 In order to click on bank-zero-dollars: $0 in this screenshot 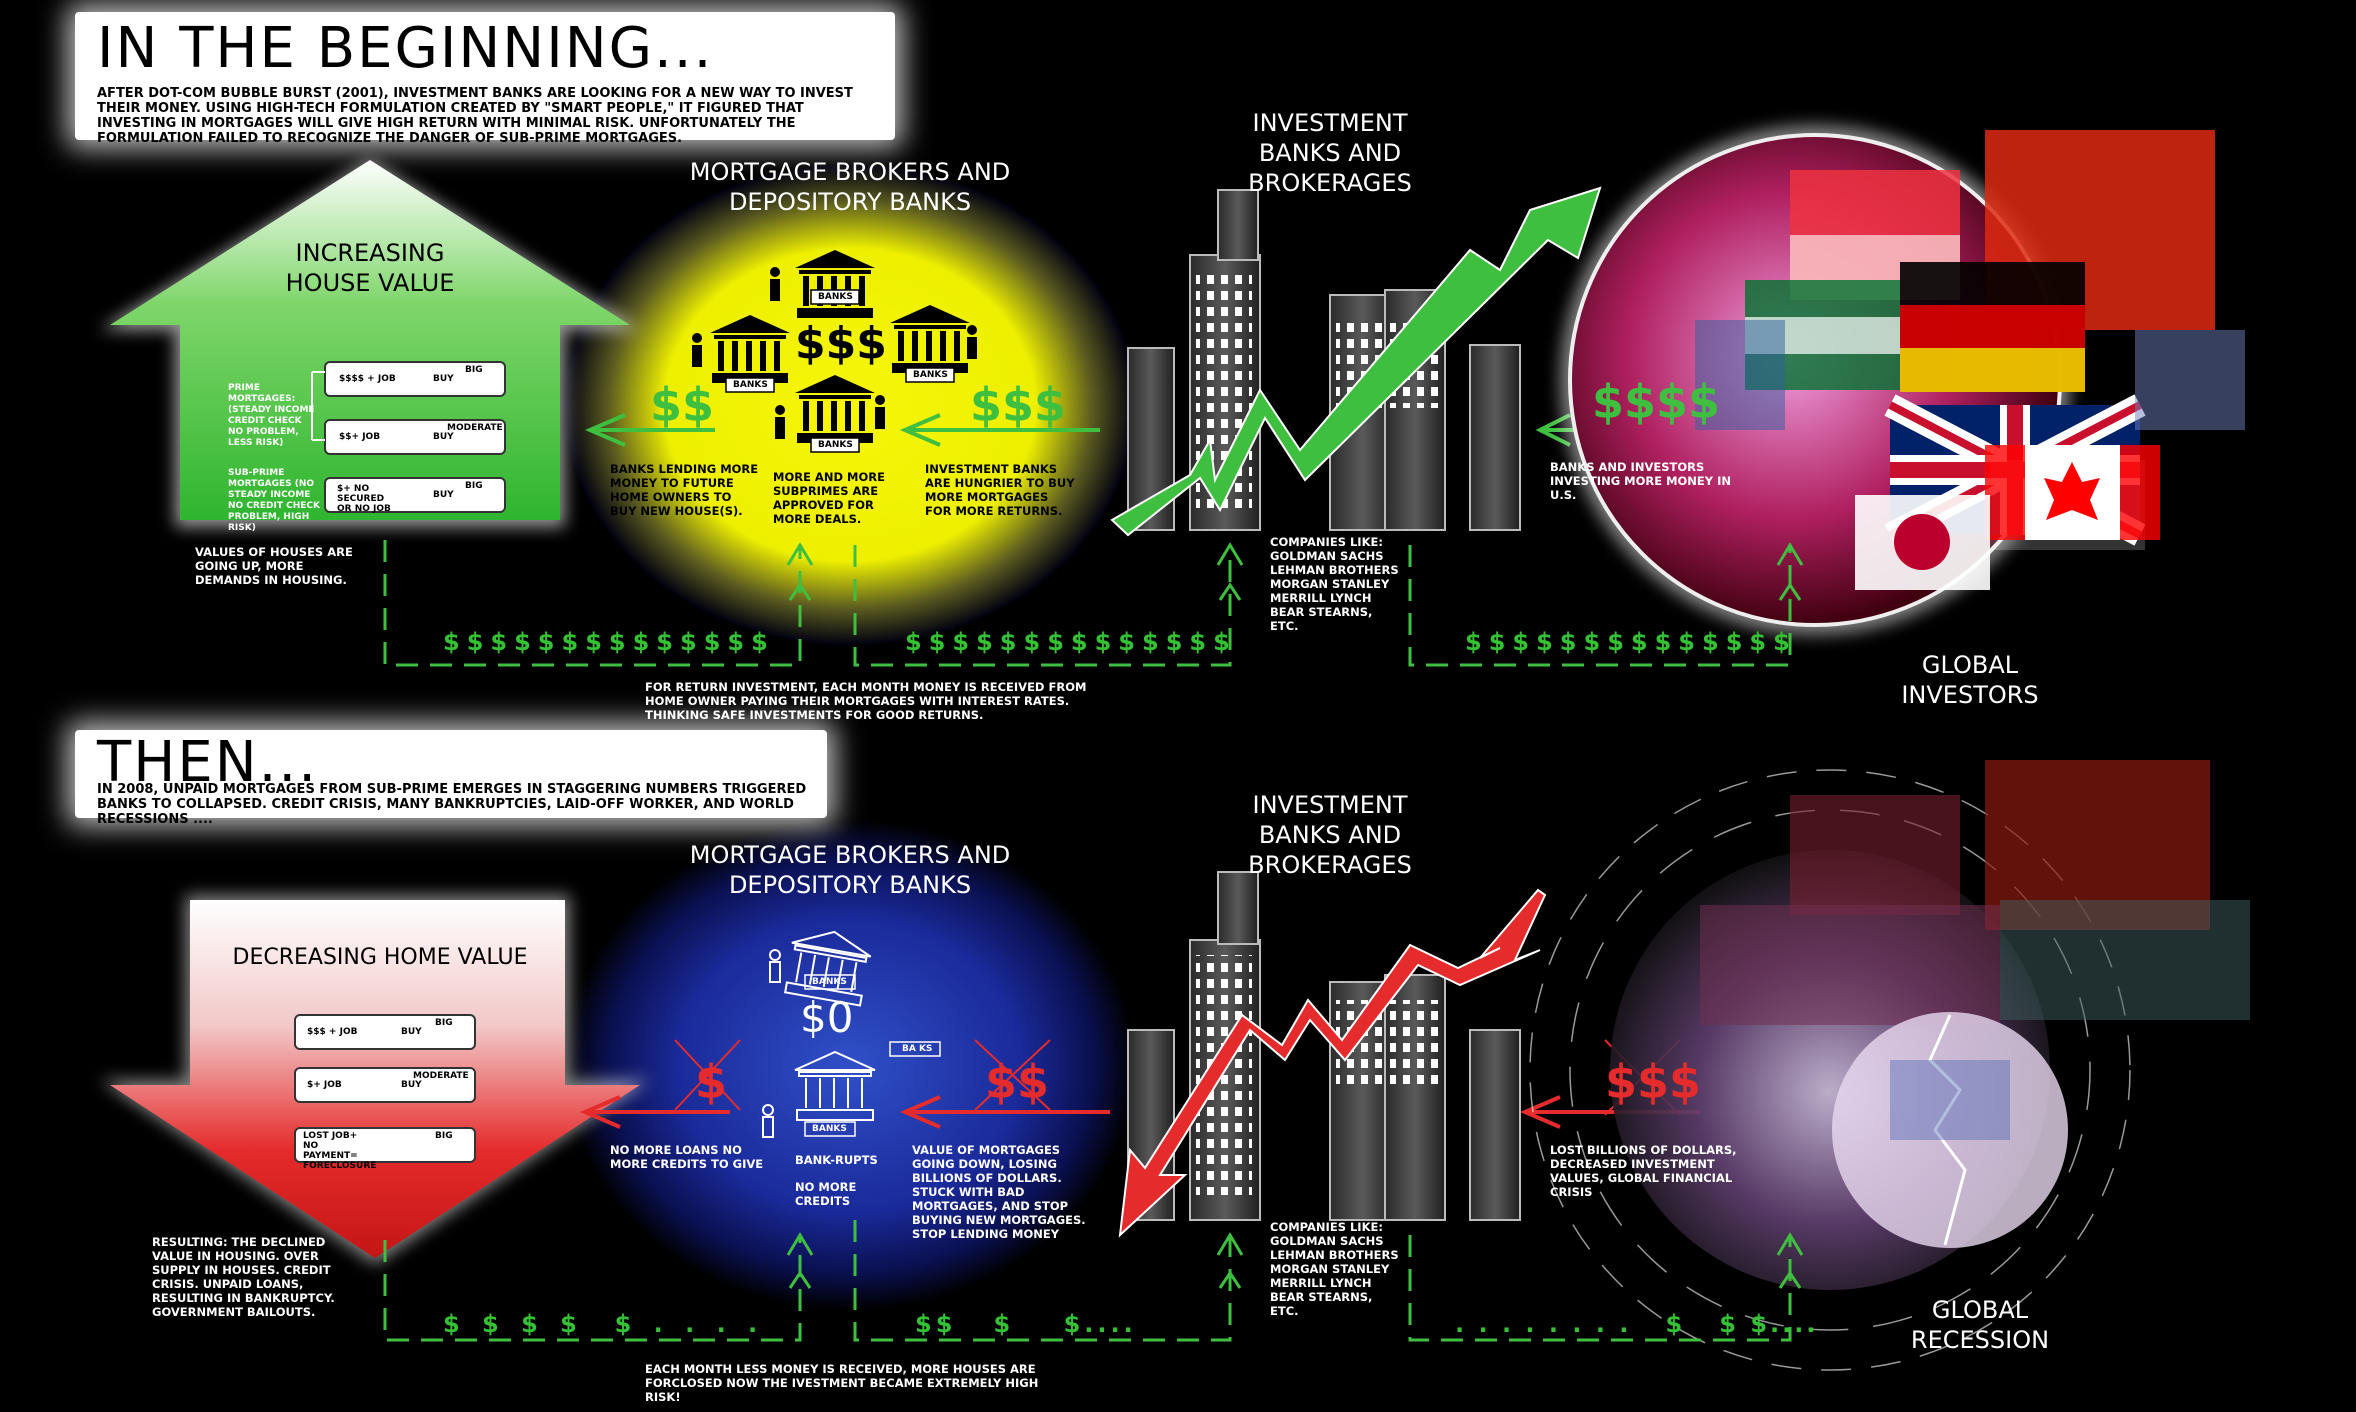, I will do `click(827, 1017)`.